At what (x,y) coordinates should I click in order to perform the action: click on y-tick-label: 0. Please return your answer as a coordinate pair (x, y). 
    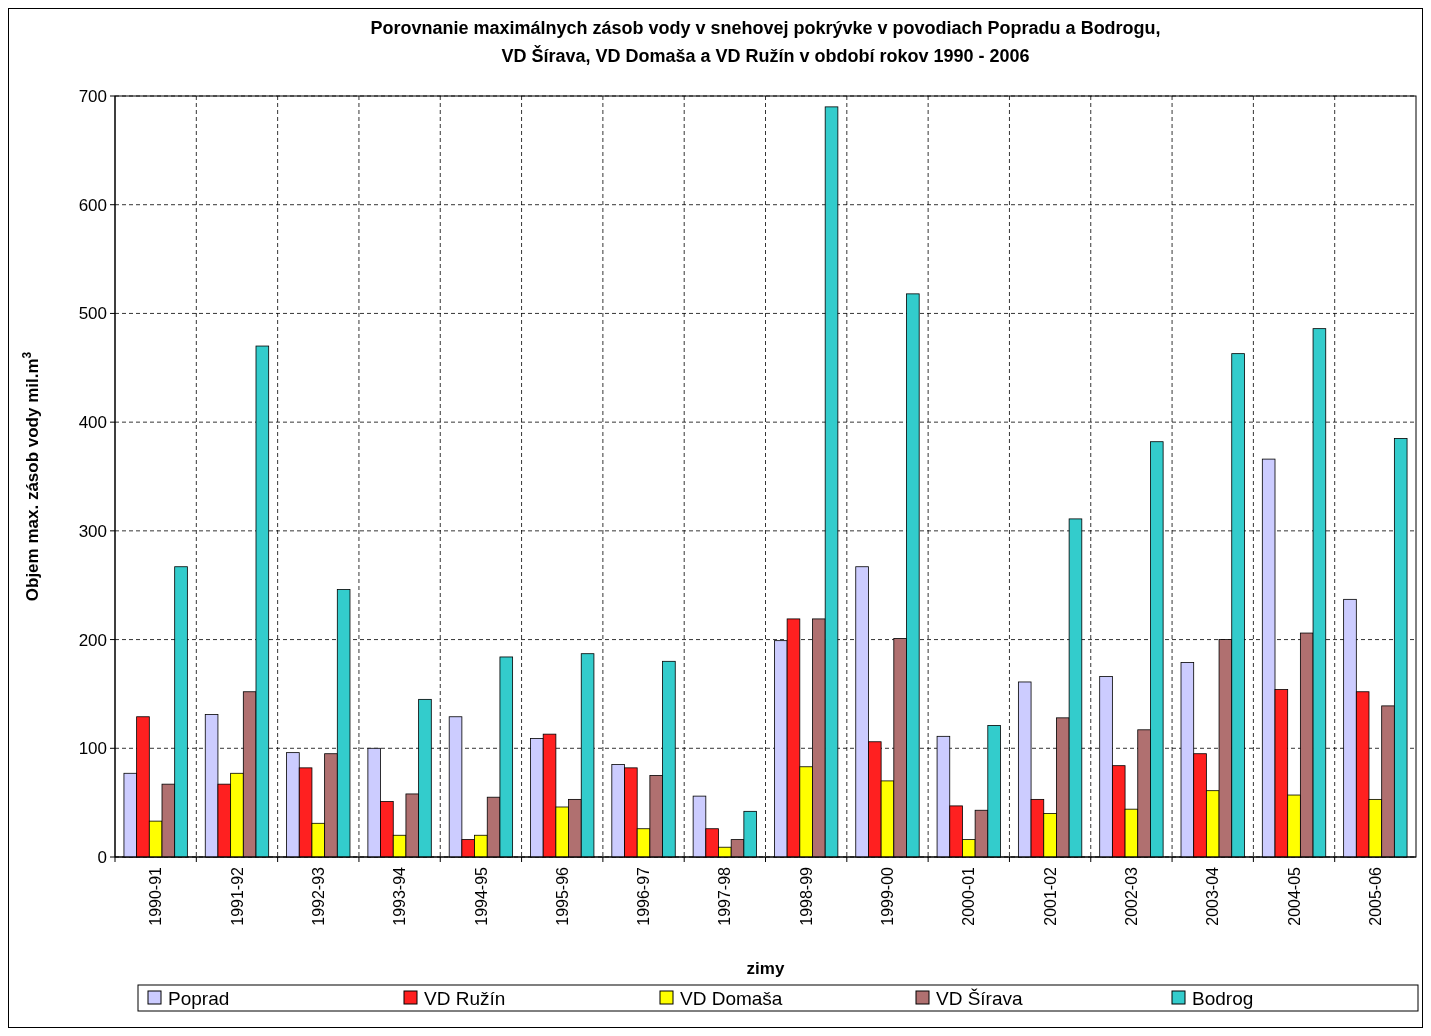
    Looking at the image, I should click on (102, 857).